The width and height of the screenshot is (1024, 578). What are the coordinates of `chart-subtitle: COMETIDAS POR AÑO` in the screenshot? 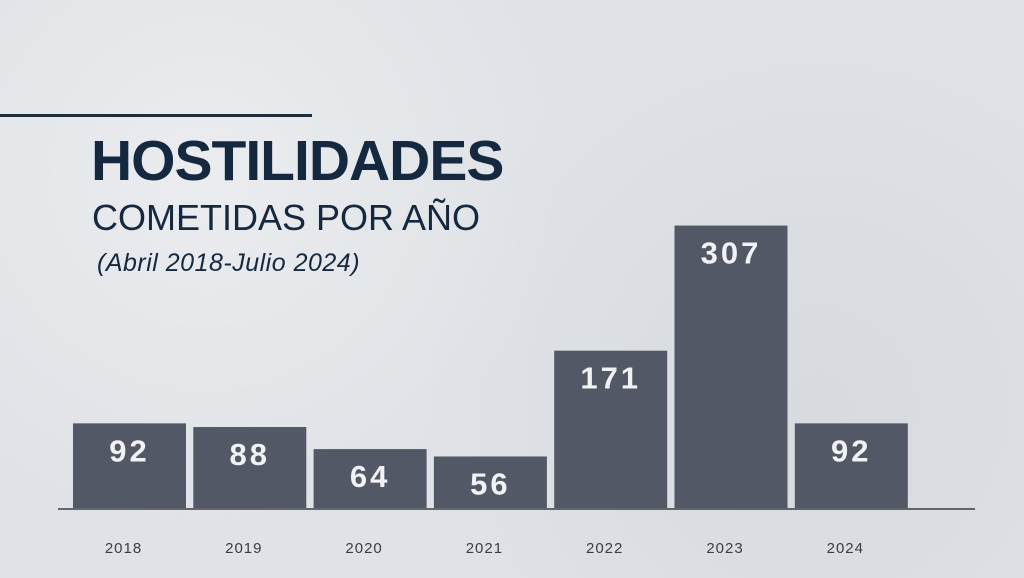 It's located at (286, 217).